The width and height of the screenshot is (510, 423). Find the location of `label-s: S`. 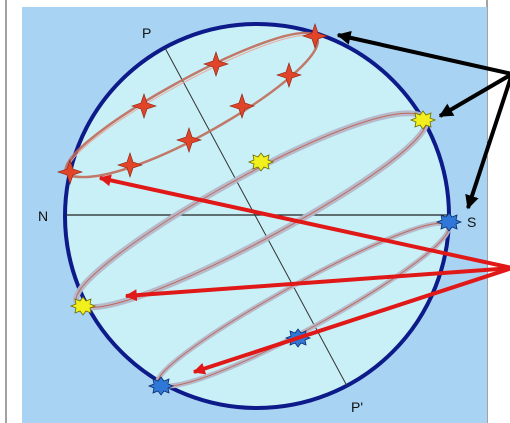

label-s: S is located at coordinates (471, 222).